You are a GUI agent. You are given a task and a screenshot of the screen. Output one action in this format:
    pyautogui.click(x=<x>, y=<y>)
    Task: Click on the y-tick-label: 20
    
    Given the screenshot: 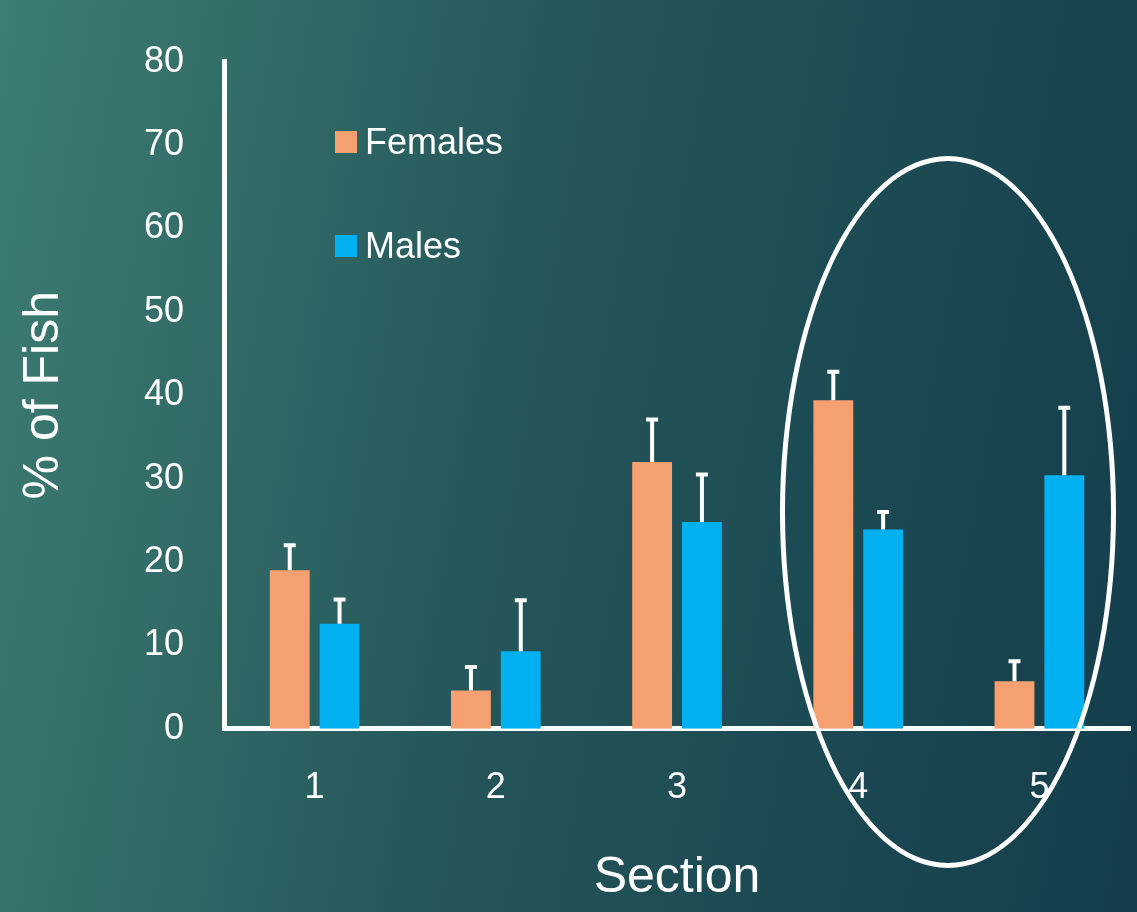 What is the action you would take?
    pyautogui.click(x=164, y=559)
    